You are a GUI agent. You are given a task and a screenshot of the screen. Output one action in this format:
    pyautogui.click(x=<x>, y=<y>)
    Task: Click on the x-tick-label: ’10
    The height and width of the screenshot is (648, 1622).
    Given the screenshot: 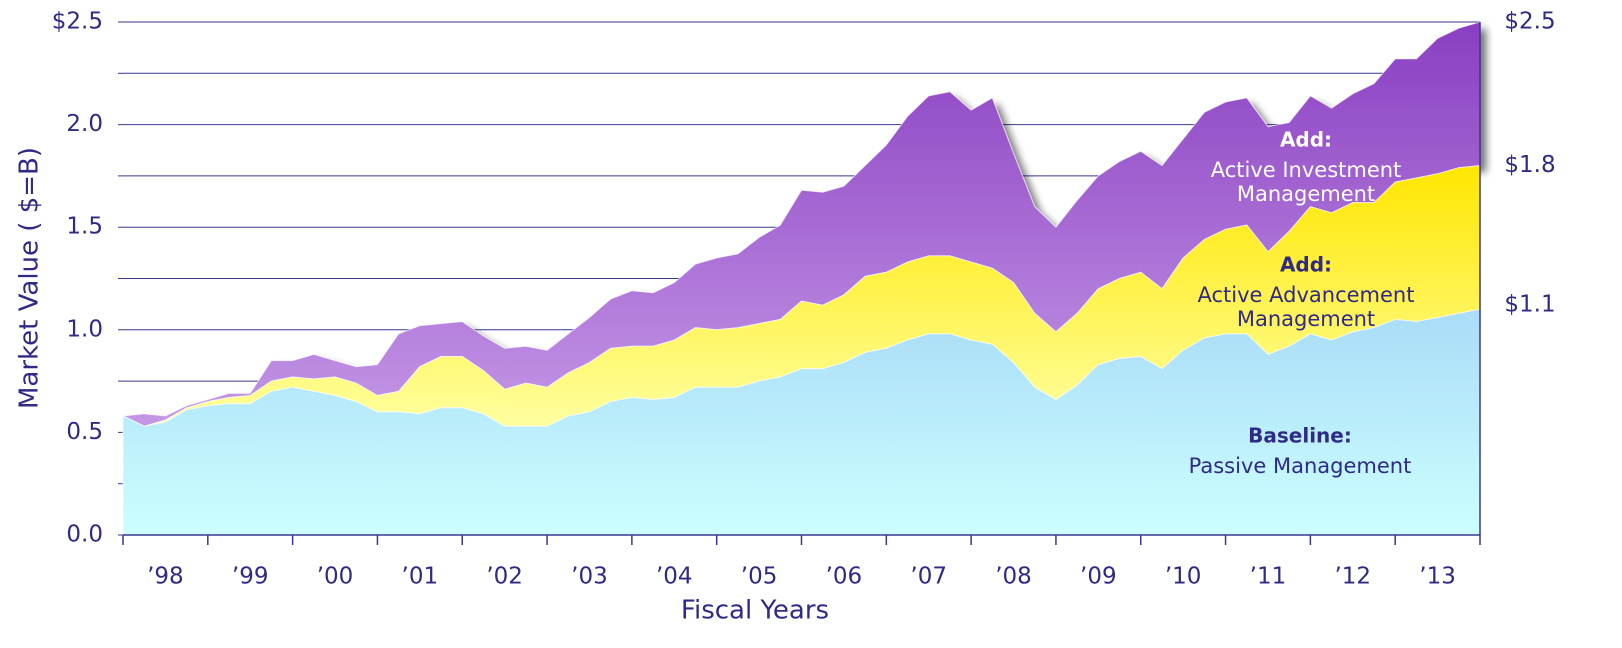 What is the action you would take?
    pyautogui.click(x=1183, y=577)
    